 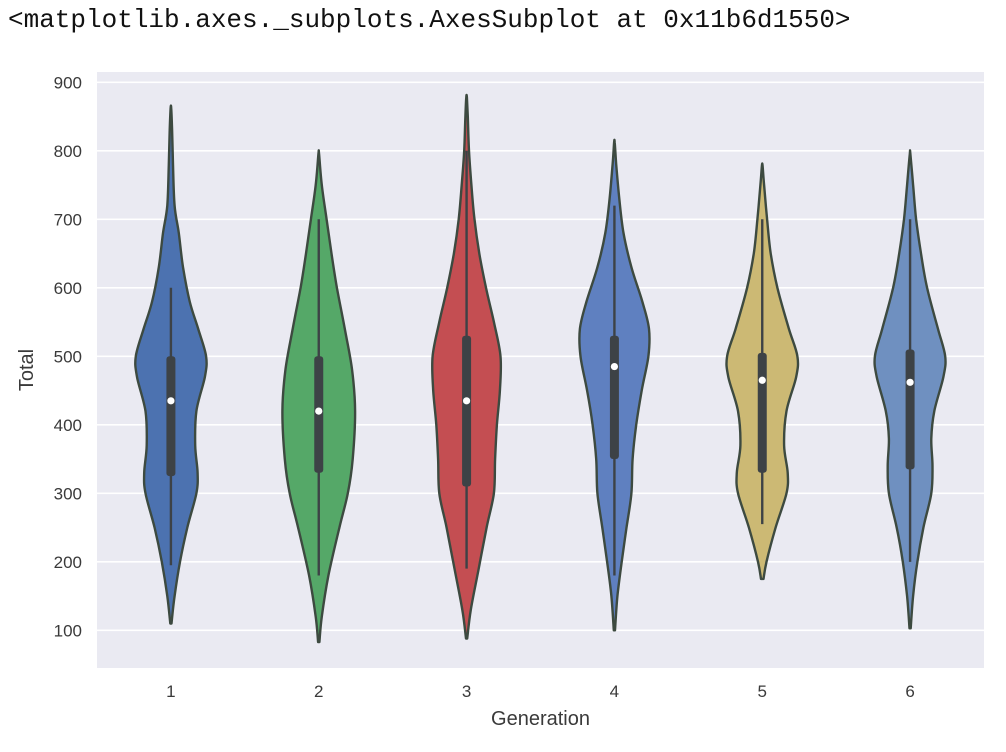 I want to click on y-axis-label: Total, so click(x=27, y=370).